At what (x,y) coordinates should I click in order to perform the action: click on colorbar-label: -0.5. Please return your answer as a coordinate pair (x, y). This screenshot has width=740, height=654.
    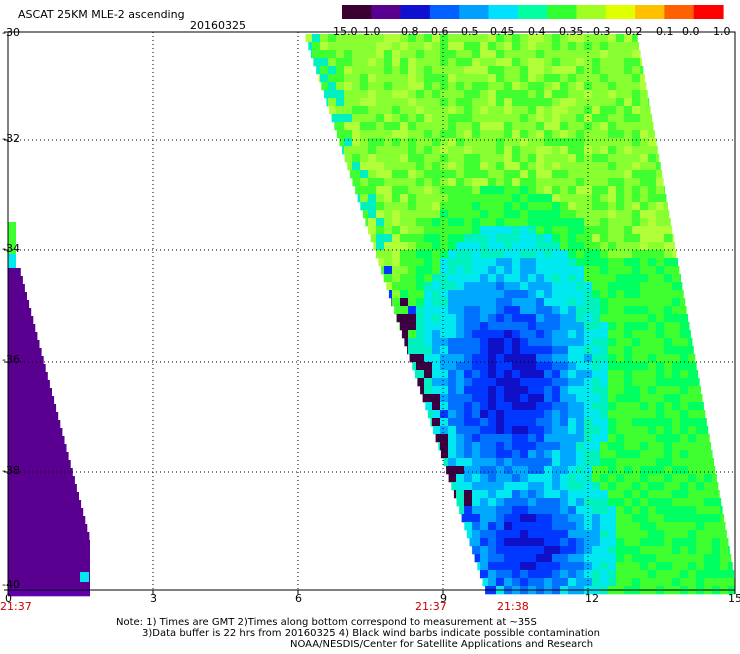
    Looking at the image, I should click on (467, 32).